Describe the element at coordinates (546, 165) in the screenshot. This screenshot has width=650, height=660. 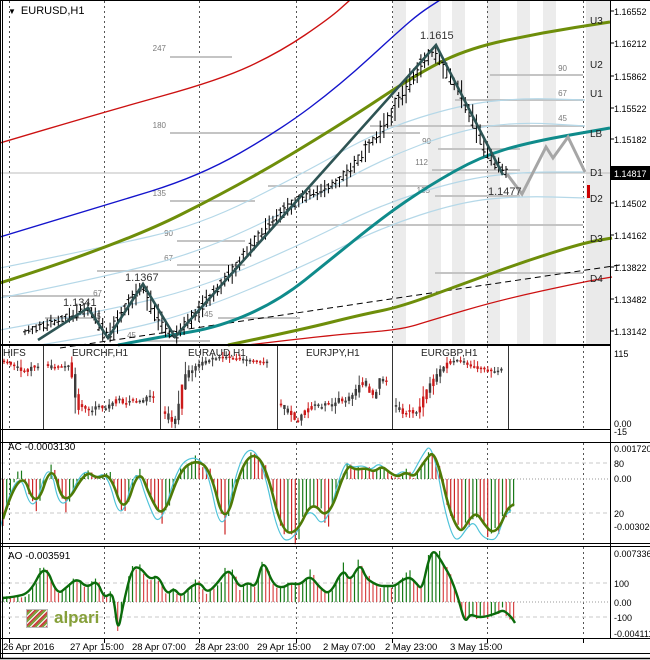
I see `forecast-zigzag` at that location.